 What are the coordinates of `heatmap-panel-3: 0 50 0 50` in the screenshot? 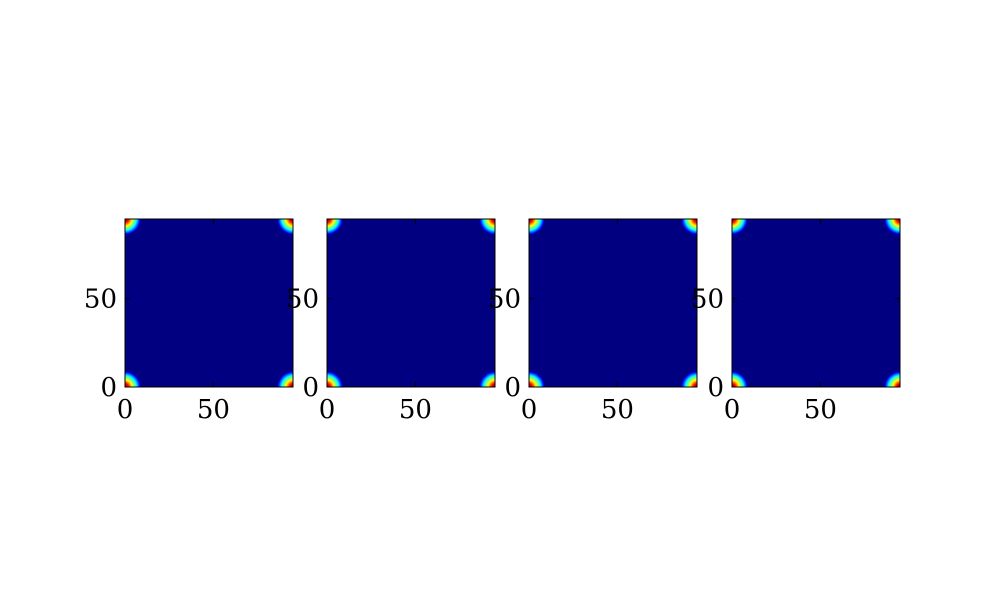 It's located at (593, 321).